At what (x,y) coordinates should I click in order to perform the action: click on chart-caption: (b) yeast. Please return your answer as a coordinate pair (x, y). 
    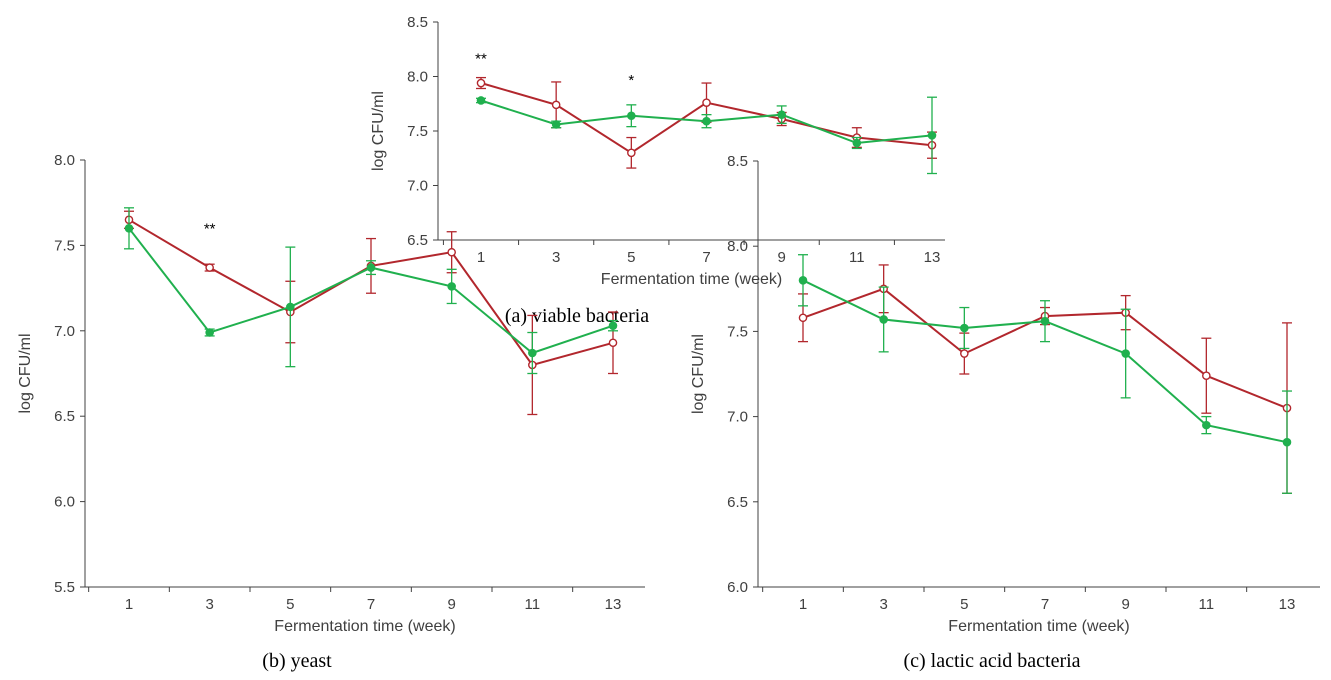
    Looking at the image, I should click on (297, 661).